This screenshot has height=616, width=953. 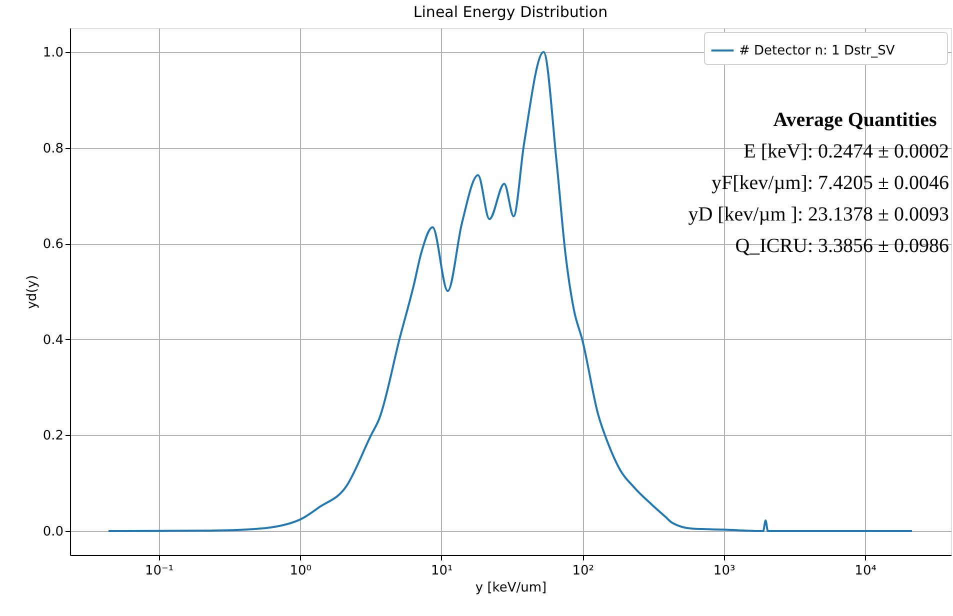 I want to click on chart-title: Lineal Energy Distribution, so click(x=510, y=12).